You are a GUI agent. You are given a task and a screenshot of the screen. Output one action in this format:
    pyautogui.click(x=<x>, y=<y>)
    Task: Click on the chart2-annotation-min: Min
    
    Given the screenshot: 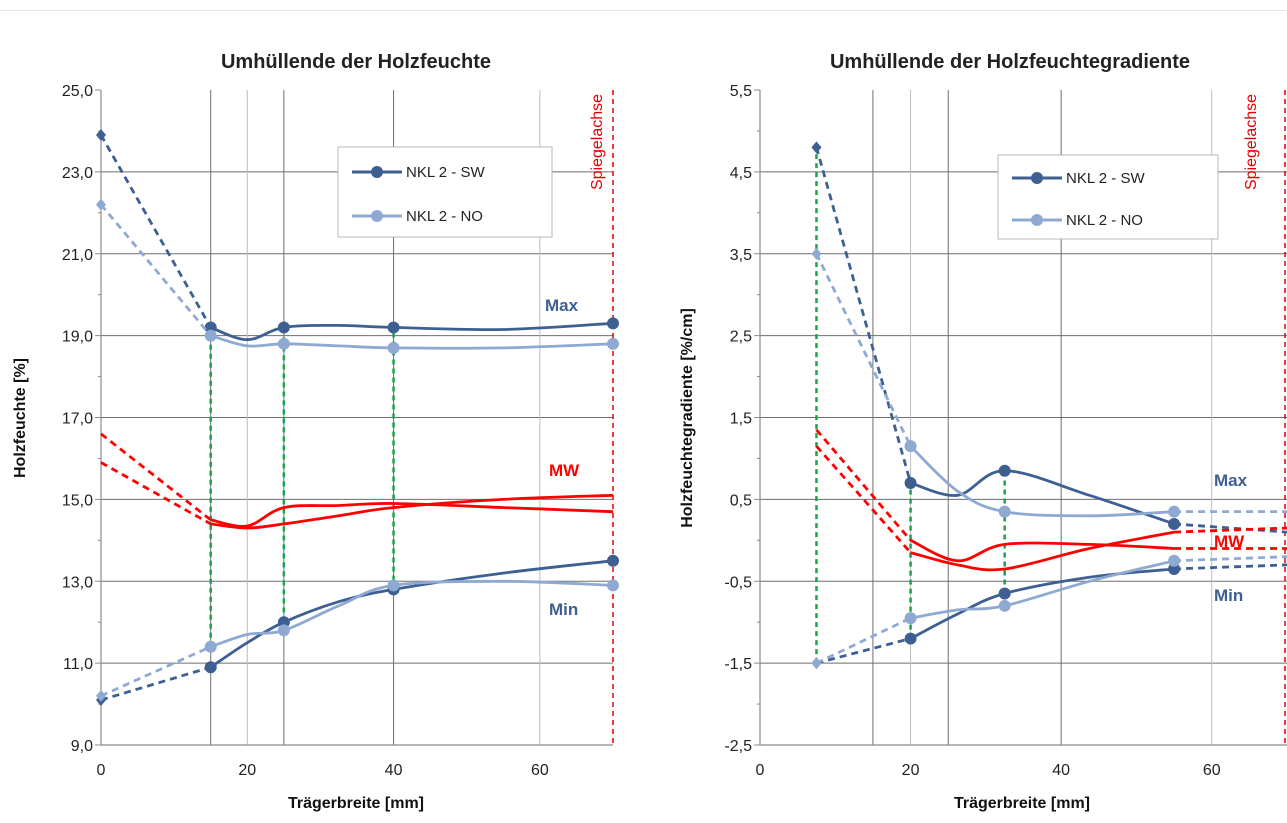 What is the action you would take?
    pyautogui.click(x=1228, y=595)
    